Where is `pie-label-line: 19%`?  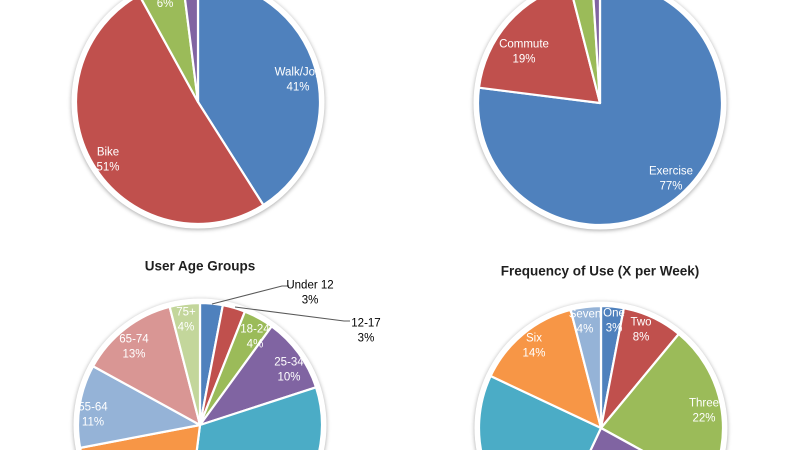
pie-label-line: 19% is located at coordinates (524, 59).